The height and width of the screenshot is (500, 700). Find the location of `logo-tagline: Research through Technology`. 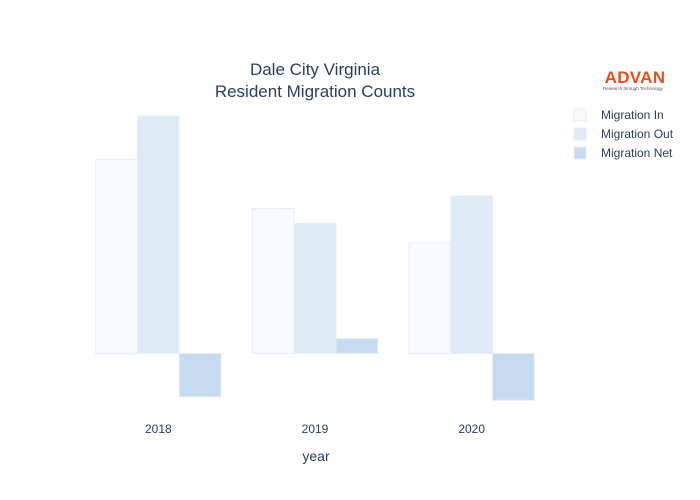

logo-tagline: Research through Technology is located at coordinates (633, 88).